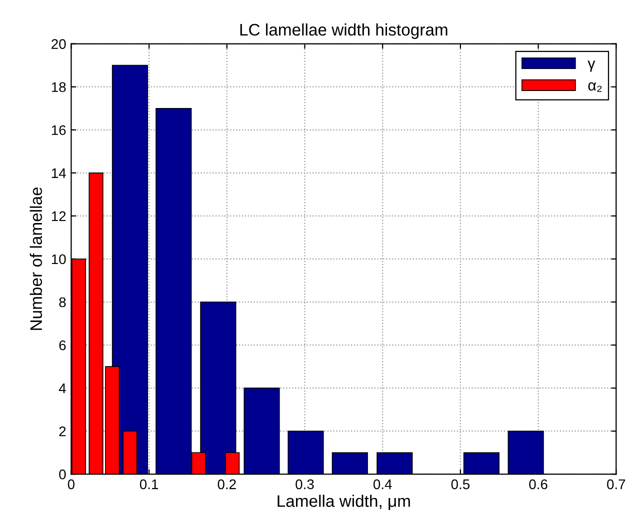 The height and width of the screenshot is (528, 630). Describe the element at coordinates (59, 87) in the screenshot. I see `y-tick-label: 18` at that location.